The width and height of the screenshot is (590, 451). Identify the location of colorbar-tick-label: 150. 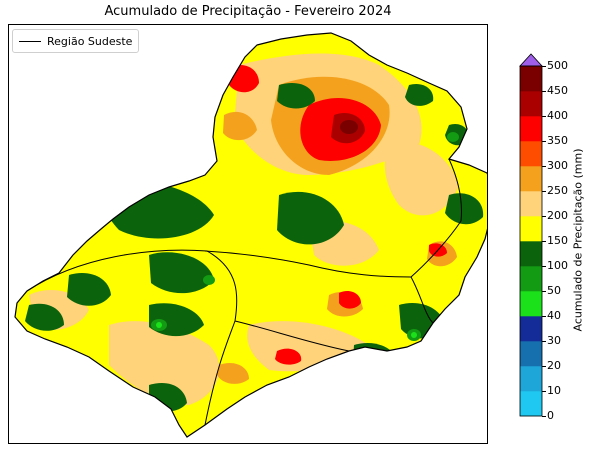
(557, 240).